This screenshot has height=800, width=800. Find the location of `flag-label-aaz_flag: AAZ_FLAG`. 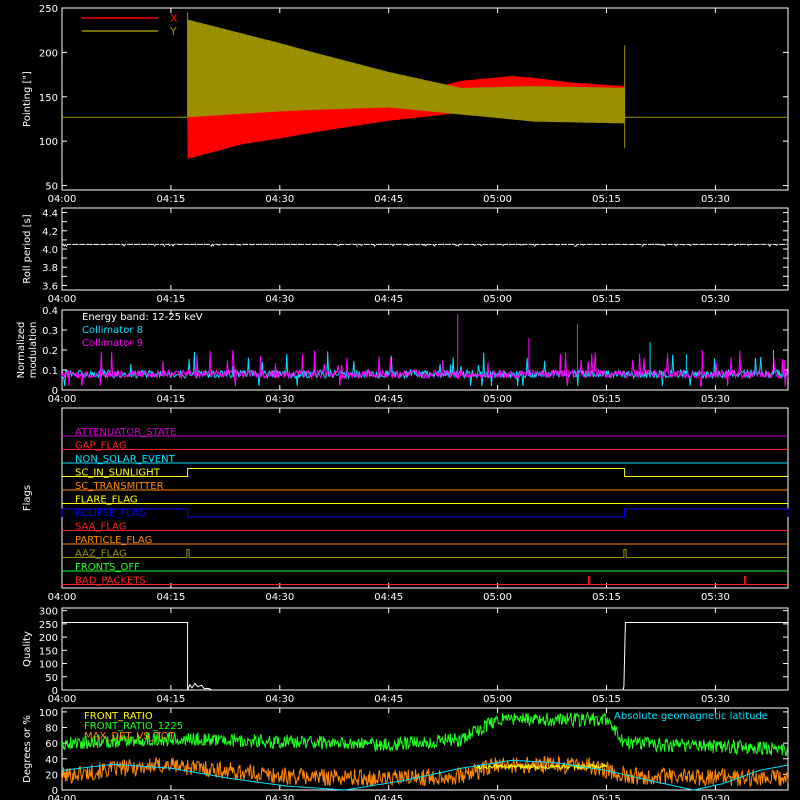

flag-label-aaz_flag: AAZ_FLAG is located at coordinates (101, 554).